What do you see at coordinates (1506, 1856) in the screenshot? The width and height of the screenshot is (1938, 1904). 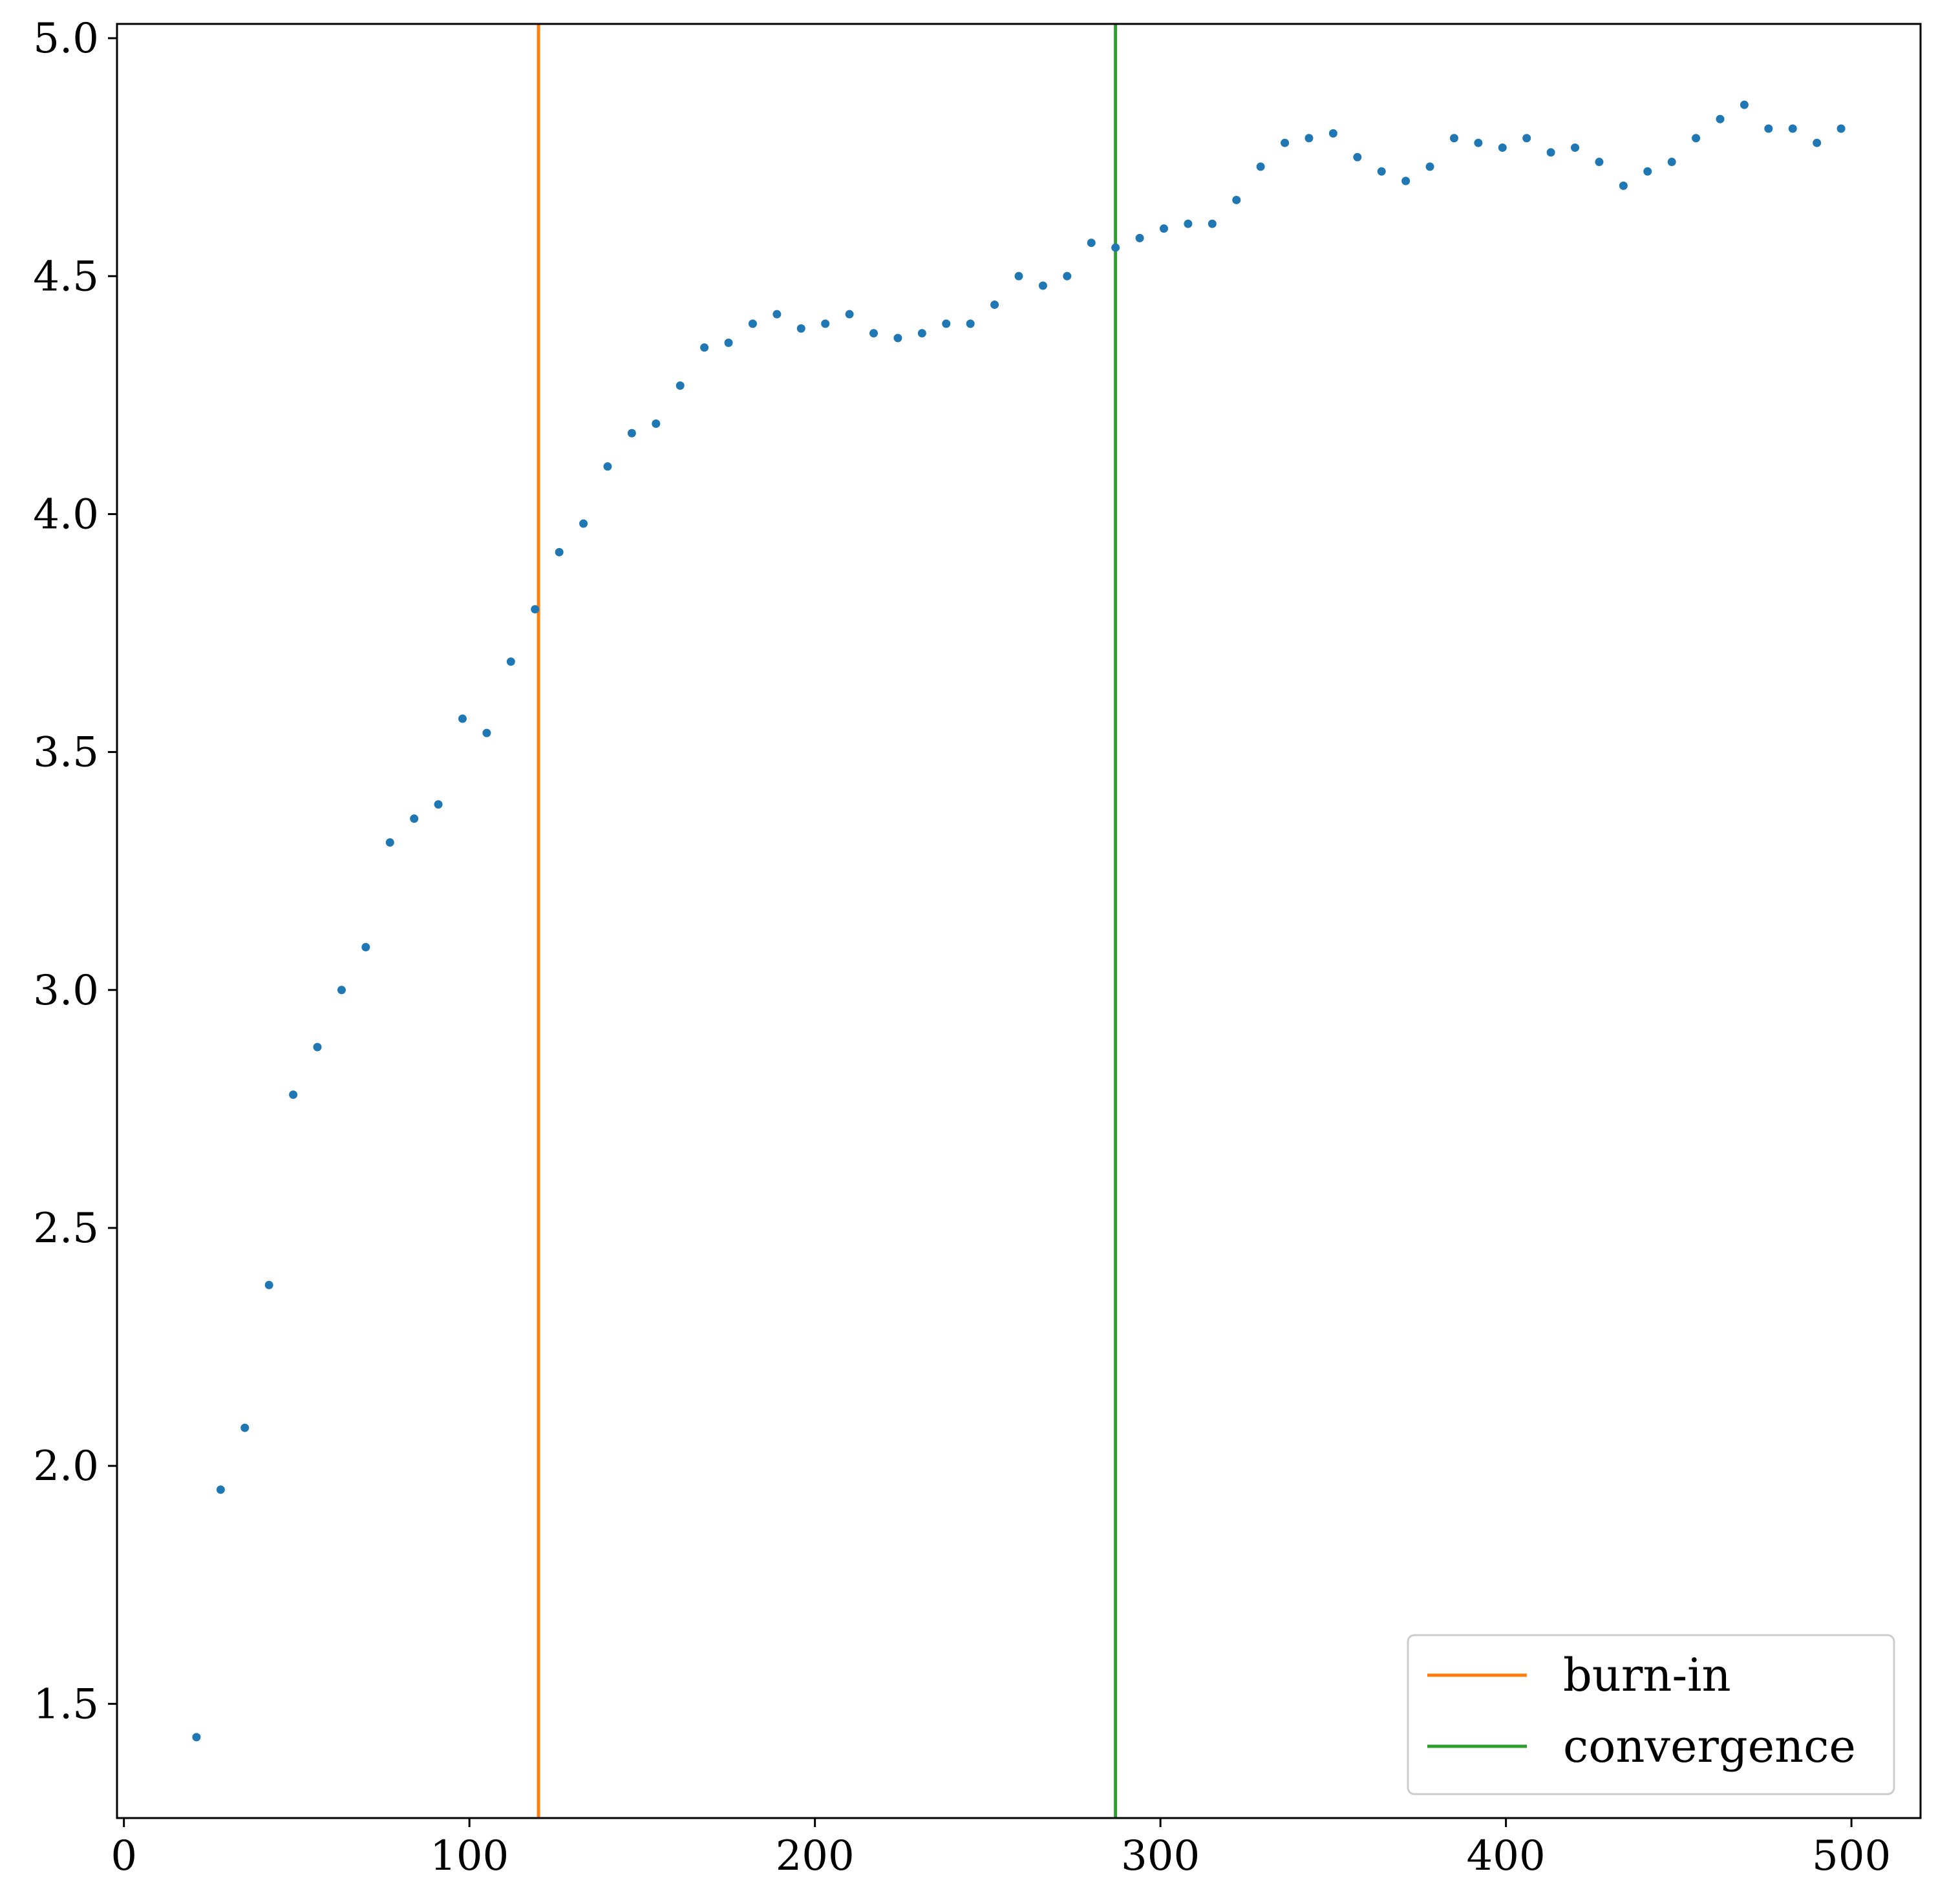 I see `x-tick-label: 400` at bounding box center [1506, 1856].